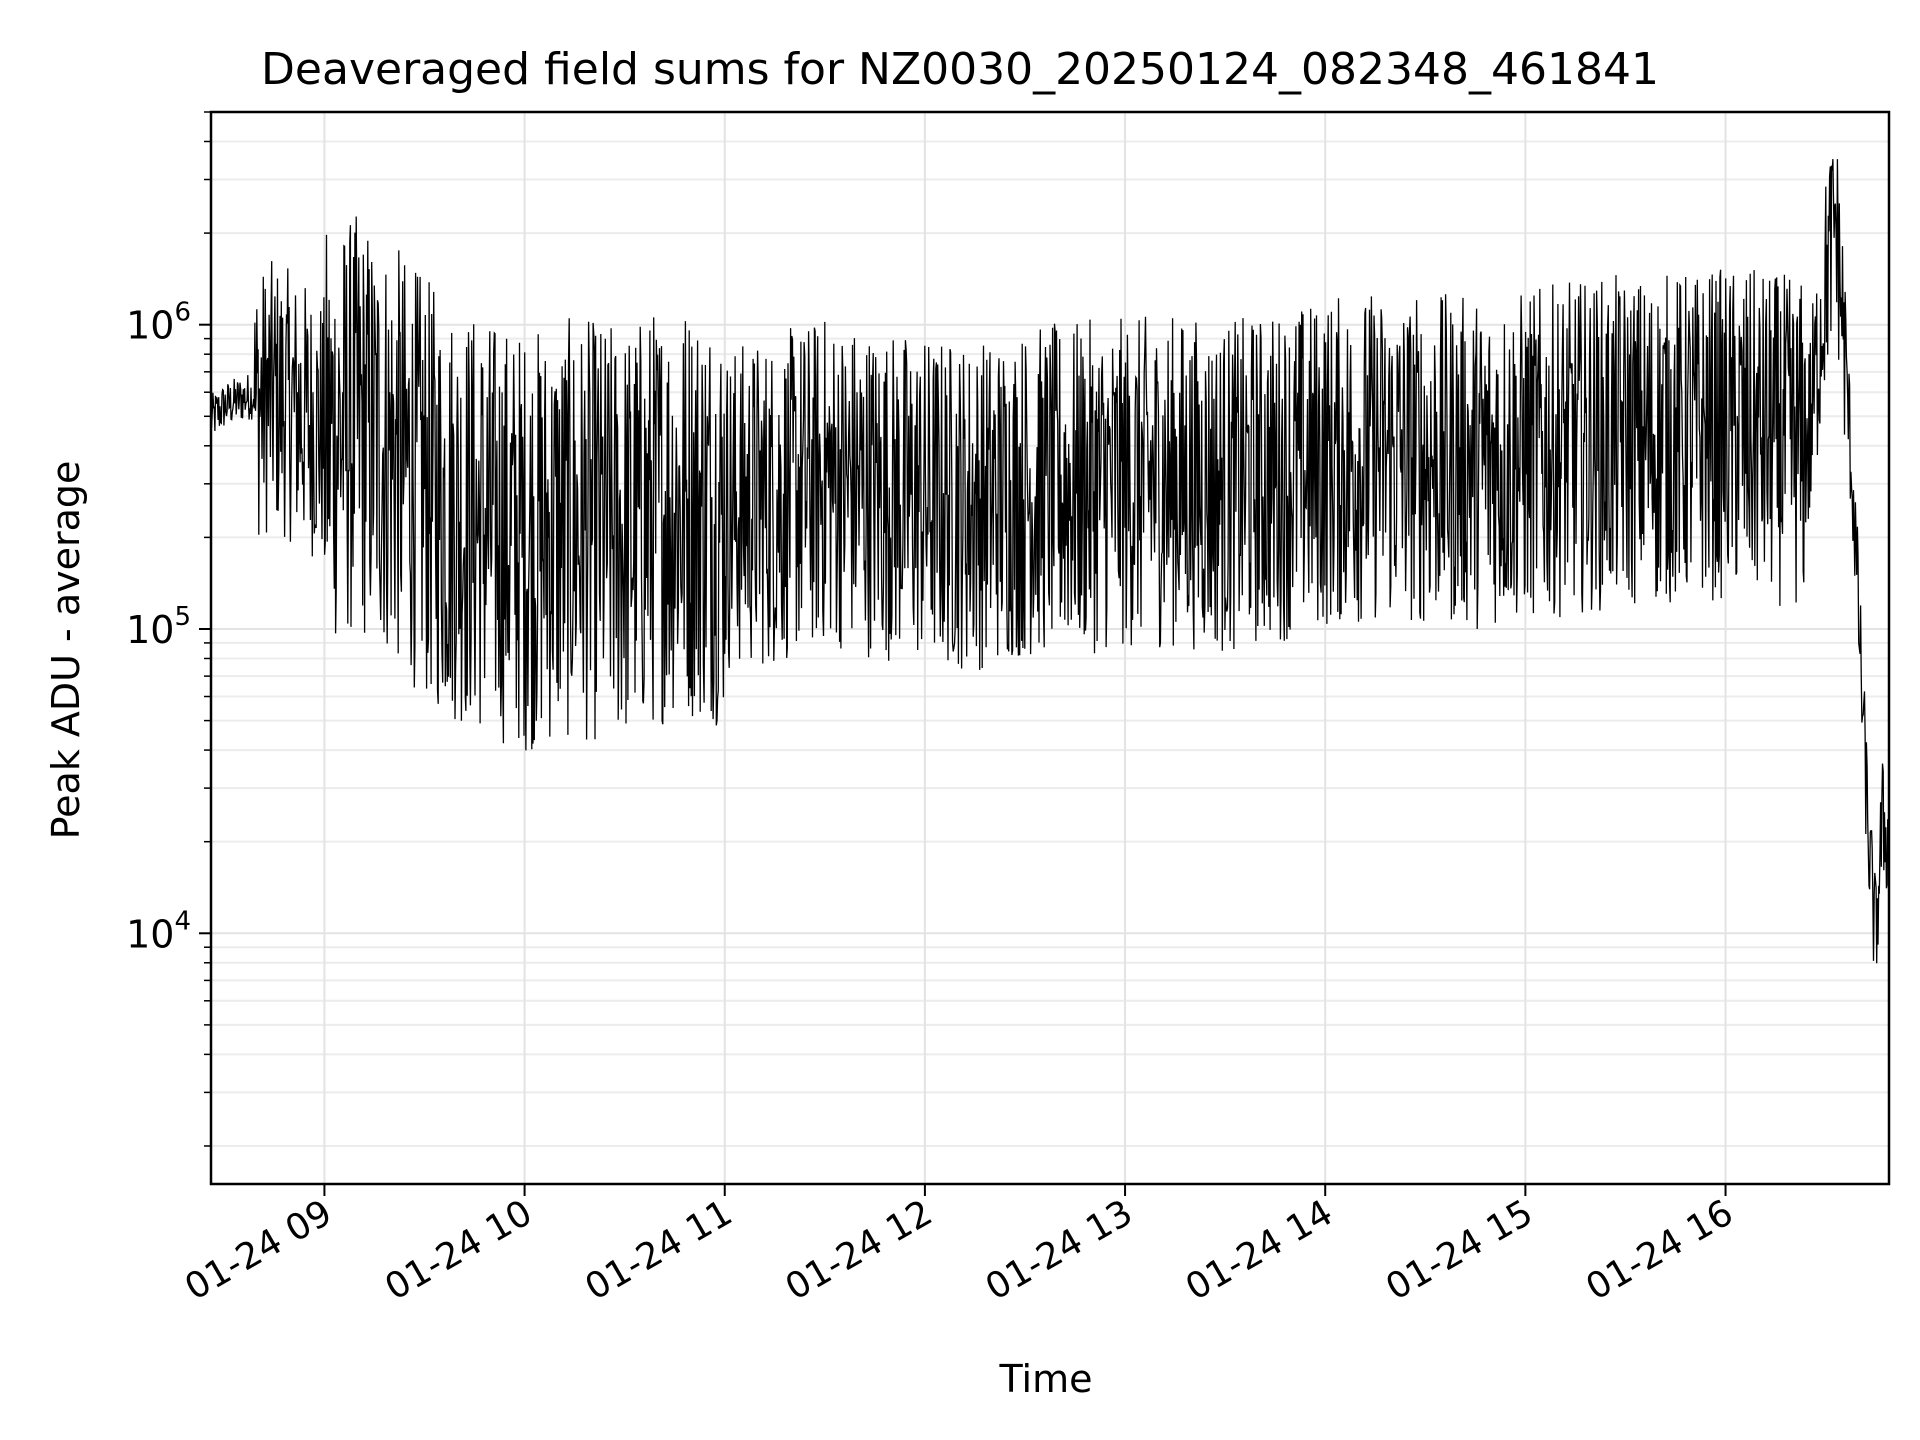  What do you see at coordinates (1059, 1250) in the screenshot?
I see `x-tick-label: 01-24 13` at bounding box center [1059, 1250].